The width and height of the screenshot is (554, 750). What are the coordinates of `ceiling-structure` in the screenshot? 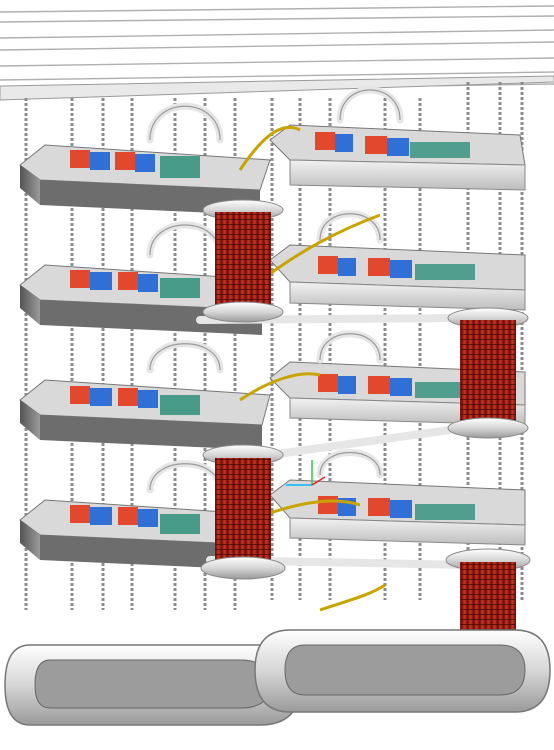 It's located at (277, 50).